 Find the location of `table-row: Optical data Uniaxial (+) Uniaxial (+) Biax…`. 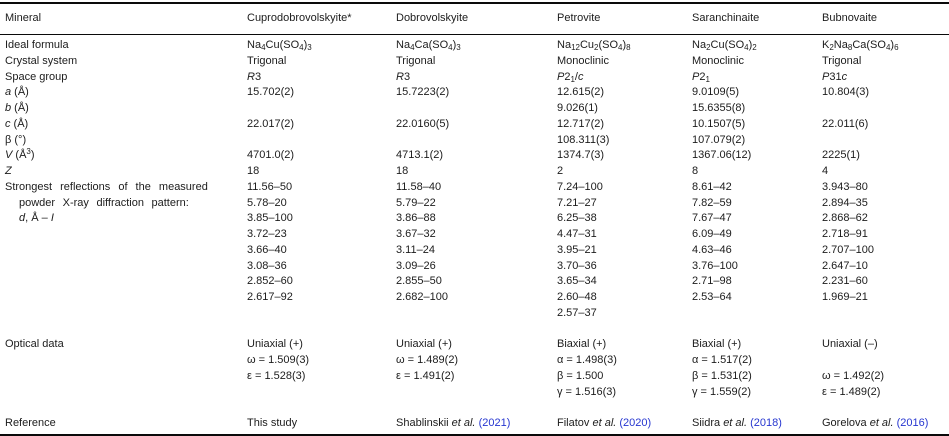

table-row: Optical data Uniaxial (+) Uniaxial (+) Biax… is located at coordinates (474, 345).